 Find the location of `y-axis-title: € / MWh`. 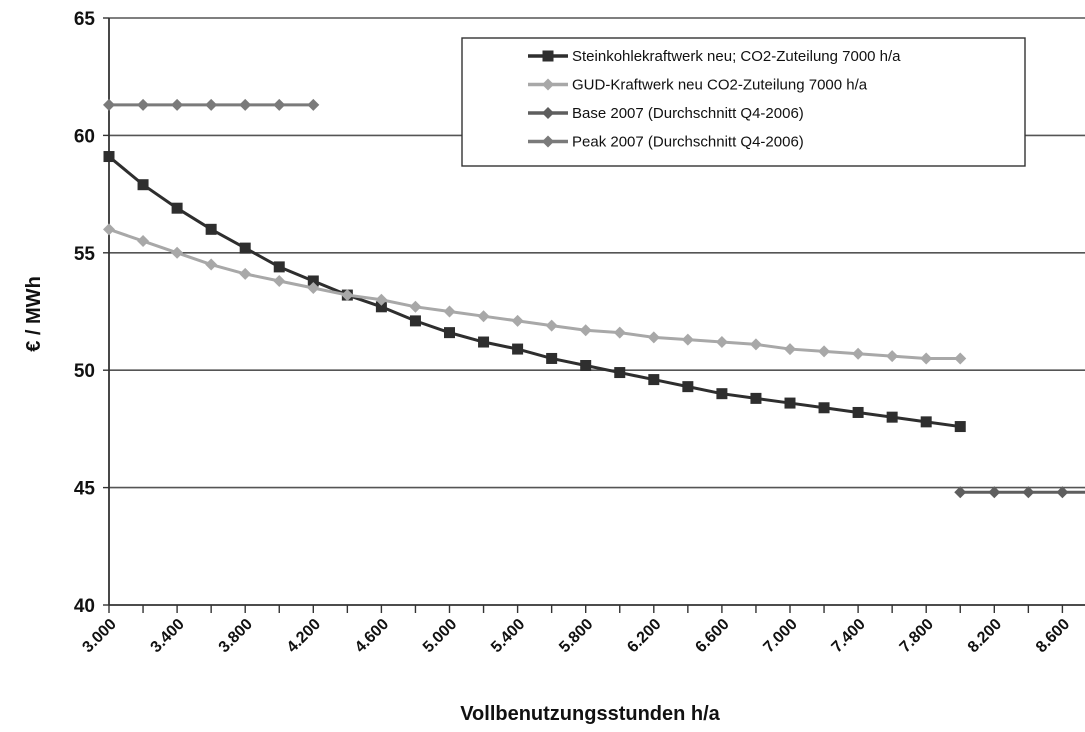

y-axis-title: € / MWh is located at coordinates (34, 314).